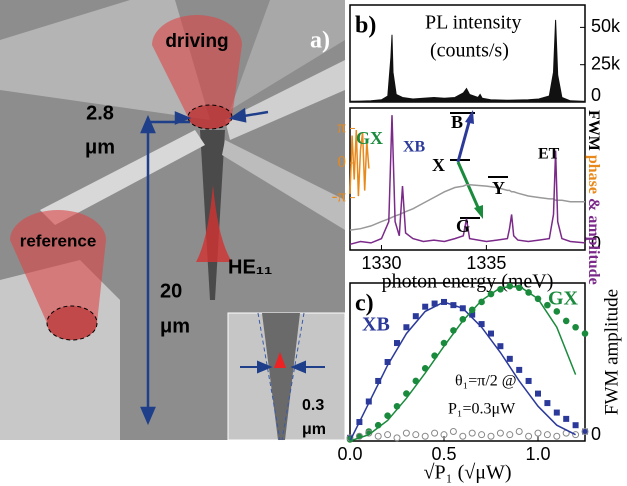 Image resolution: width=627 pixels, height=486 pixels. I want to click on annotation: GX, so click(563, 299).